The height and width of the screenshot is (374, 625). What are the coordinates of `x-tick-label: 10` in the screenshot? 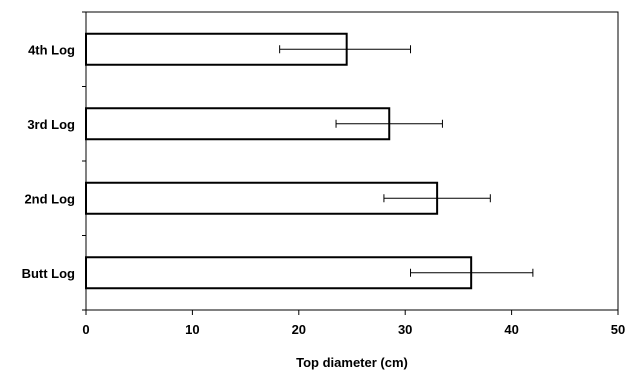 It's located at (192, 329).